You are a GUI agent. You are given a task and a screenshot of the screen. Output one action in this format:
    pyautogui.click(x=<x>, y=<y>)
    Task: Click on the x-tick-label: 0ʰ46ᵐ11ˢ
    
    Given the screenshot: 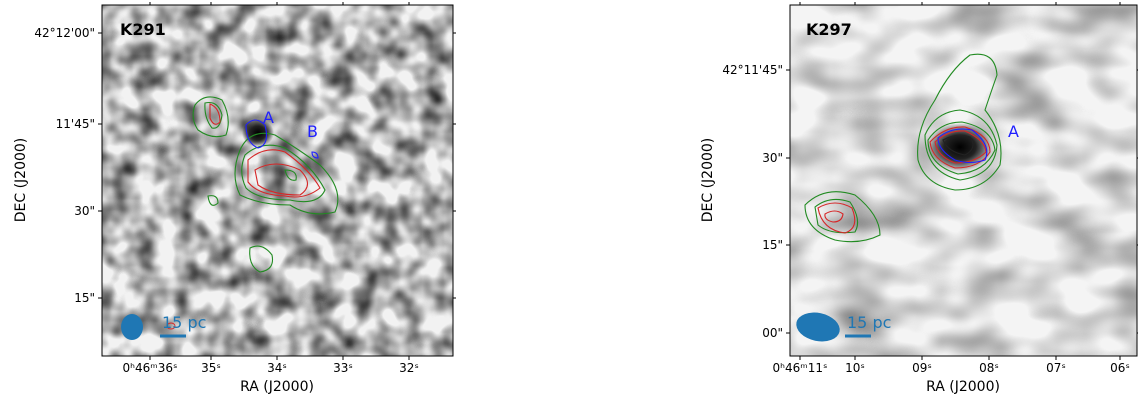 What is the action you would take?
    pyautogui.click(x=800, y=368)
    